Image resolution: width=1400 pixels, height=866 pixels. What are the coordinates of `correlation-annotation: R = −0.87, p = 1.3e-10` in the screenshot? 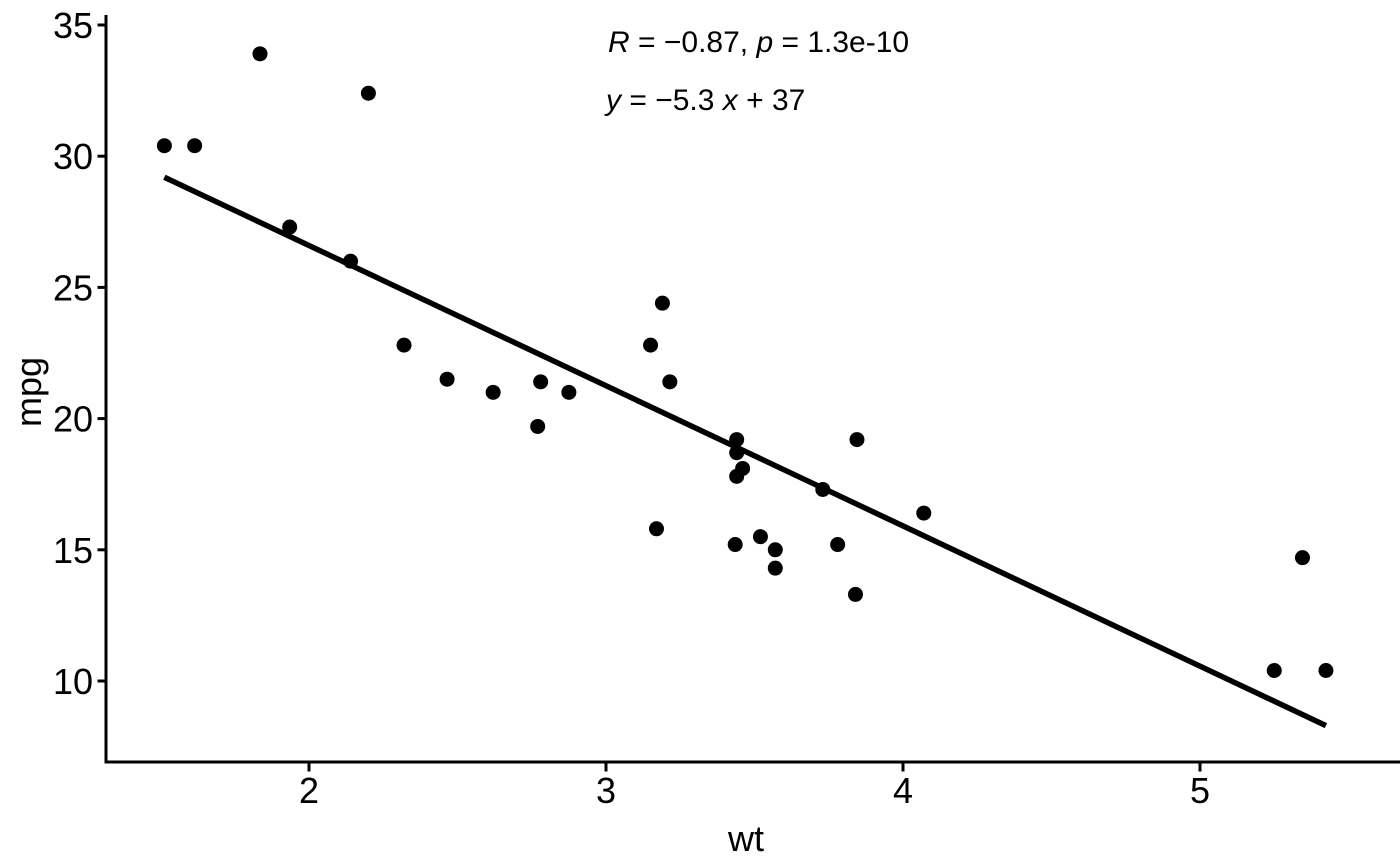 It's located at (758, 42).